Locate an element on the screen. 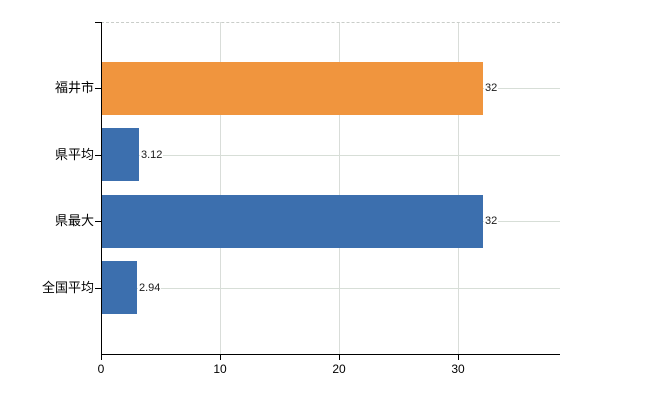 Image resolution: width=650 pixels, height=400 pixels. x-axis-tick-label: 30 is located at coordinates (458, 369).